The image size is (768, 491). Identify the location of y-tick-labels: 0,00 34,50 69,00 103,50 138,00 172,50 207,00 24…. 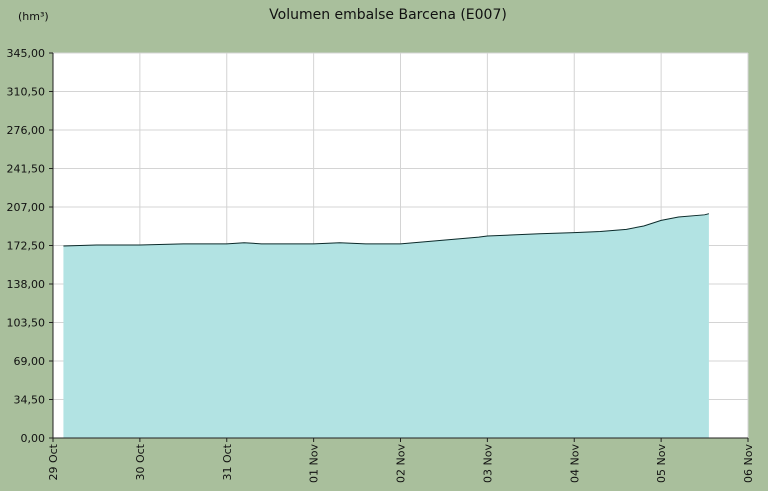
(26, 246).